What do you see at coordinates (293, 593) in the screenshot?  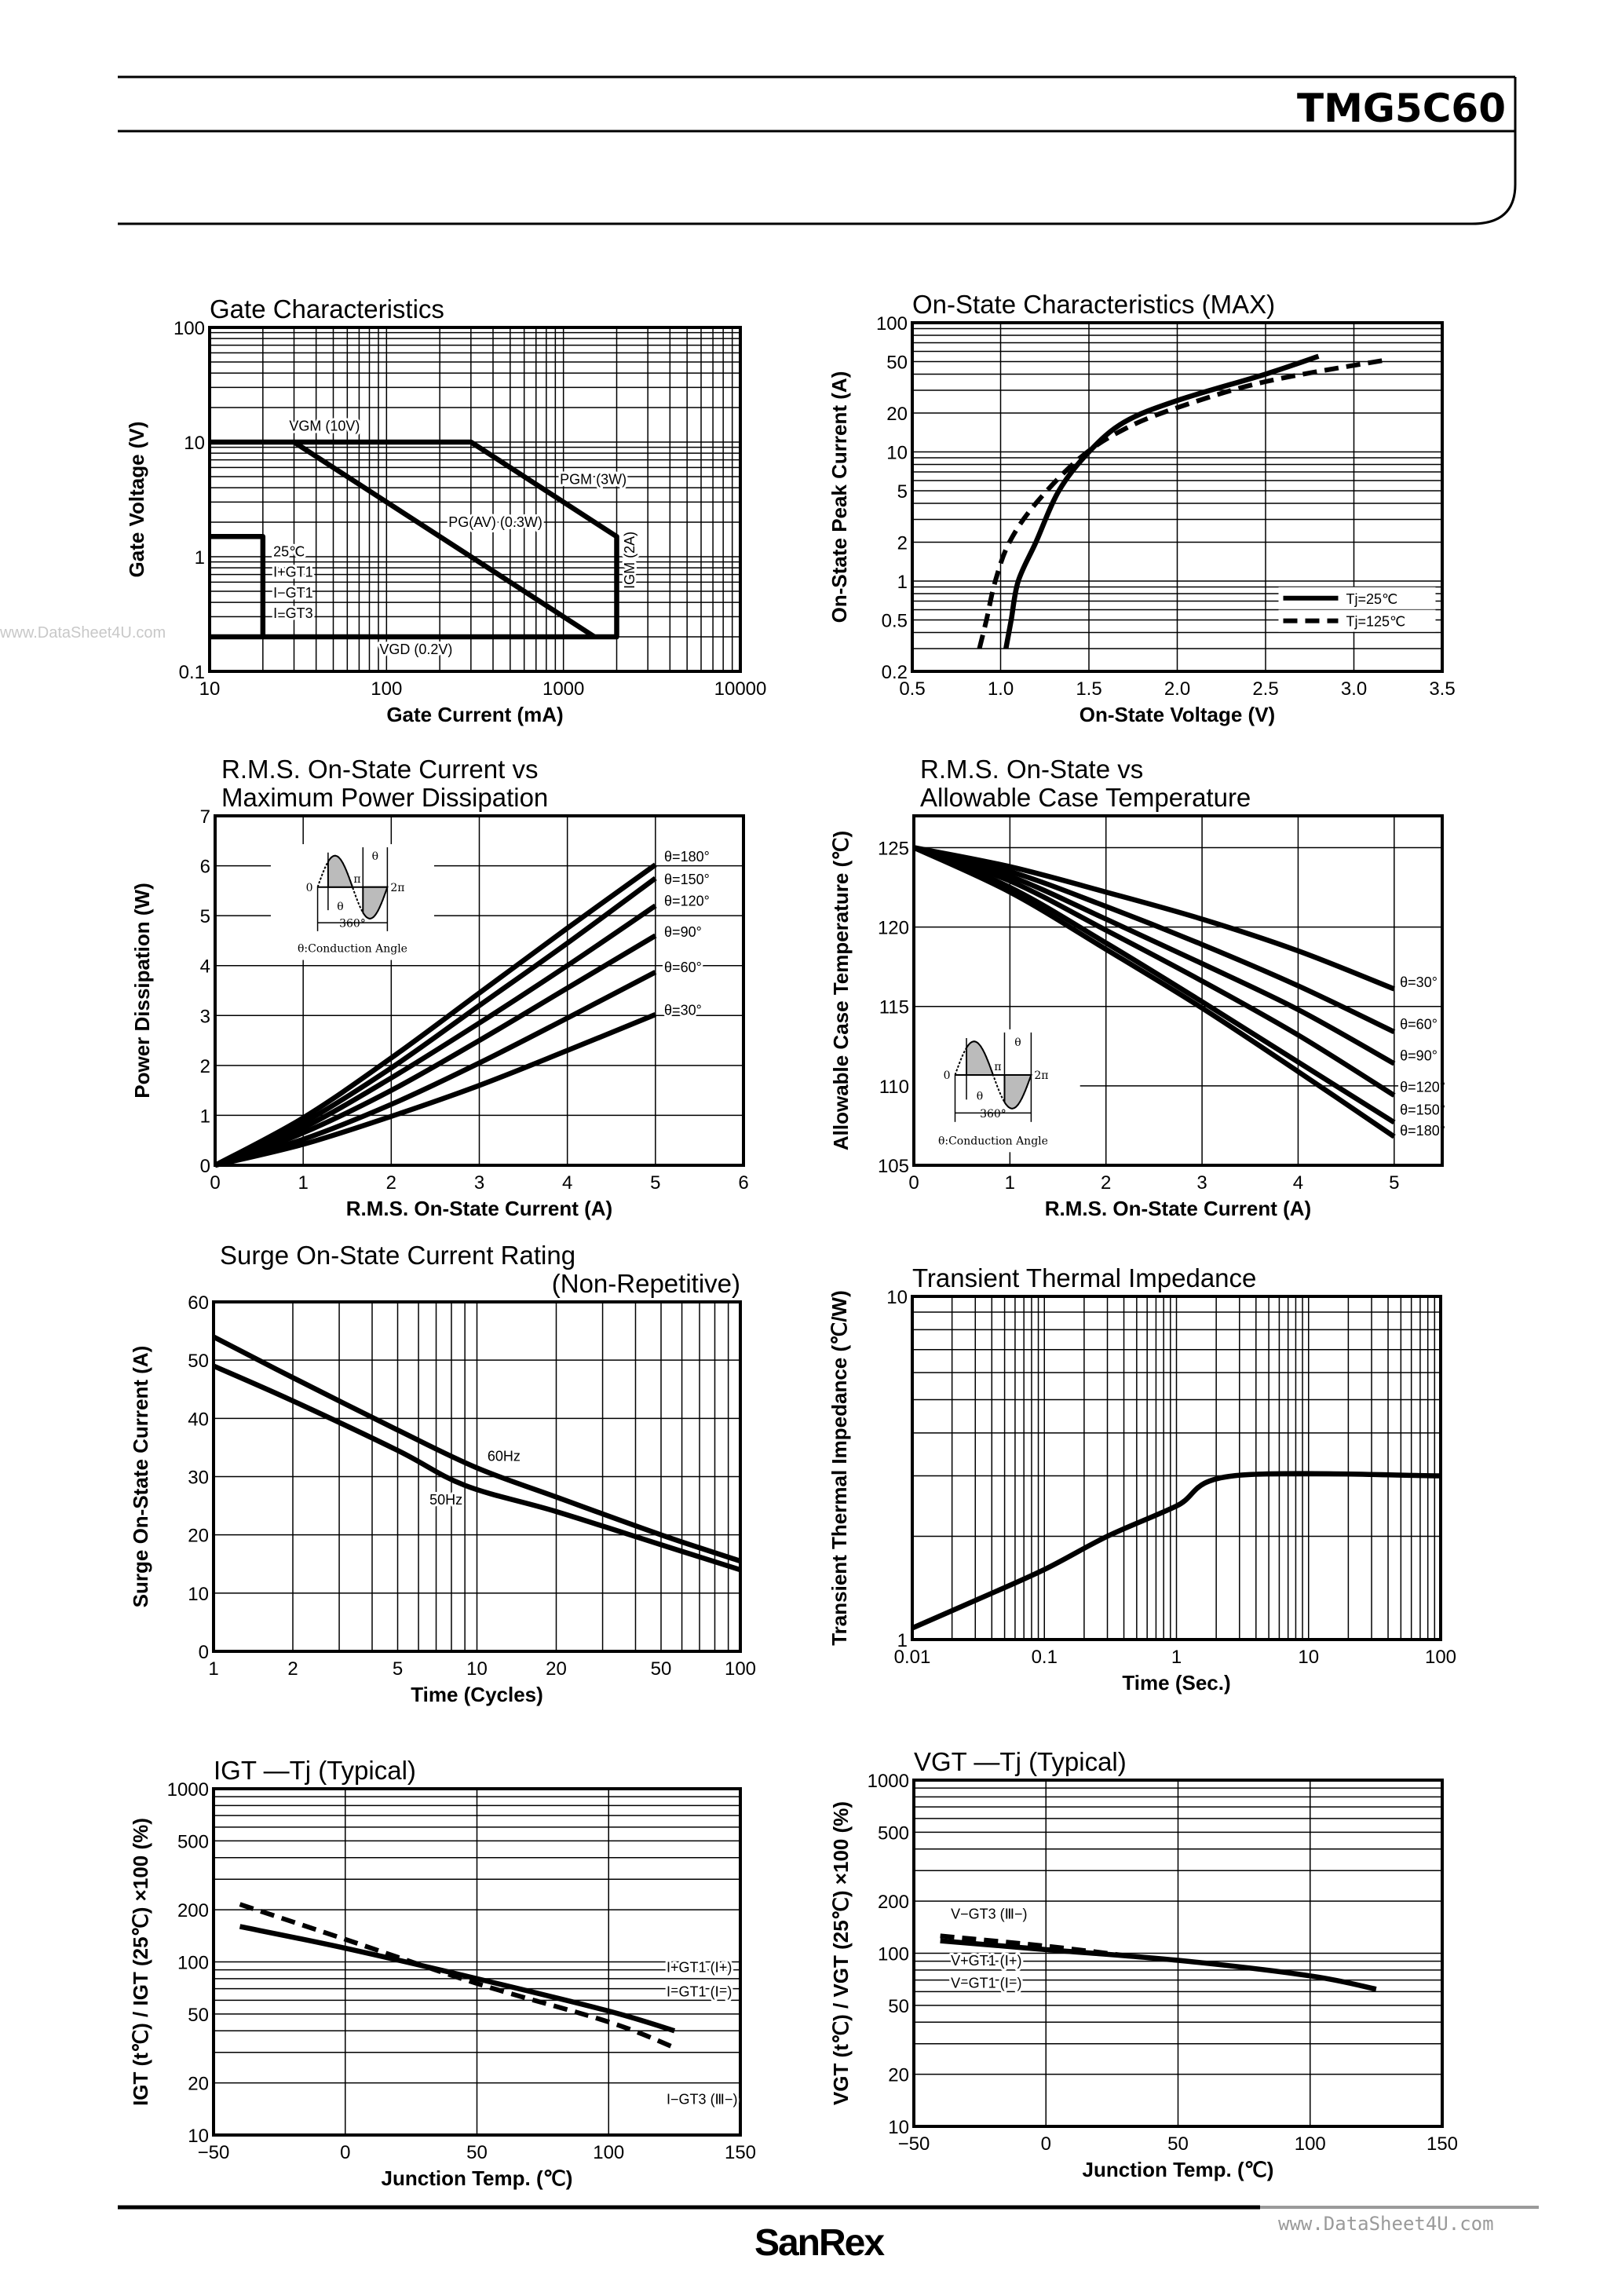 I see `annotation-label: I−GT1` at bounding box center [293, 593].